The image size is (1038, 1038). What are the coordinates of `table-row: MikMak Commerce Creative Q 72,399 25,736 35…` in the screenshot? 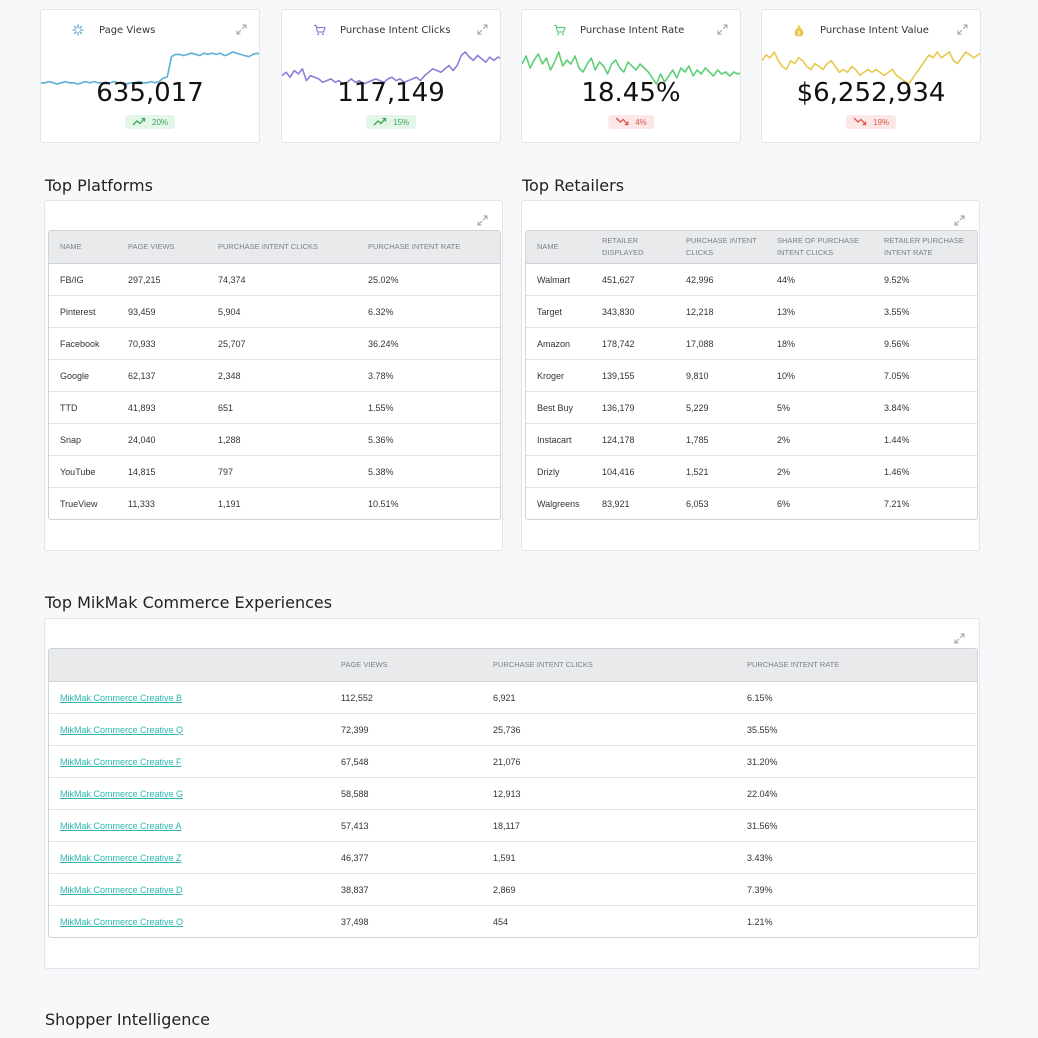 It's located at (513, 730).